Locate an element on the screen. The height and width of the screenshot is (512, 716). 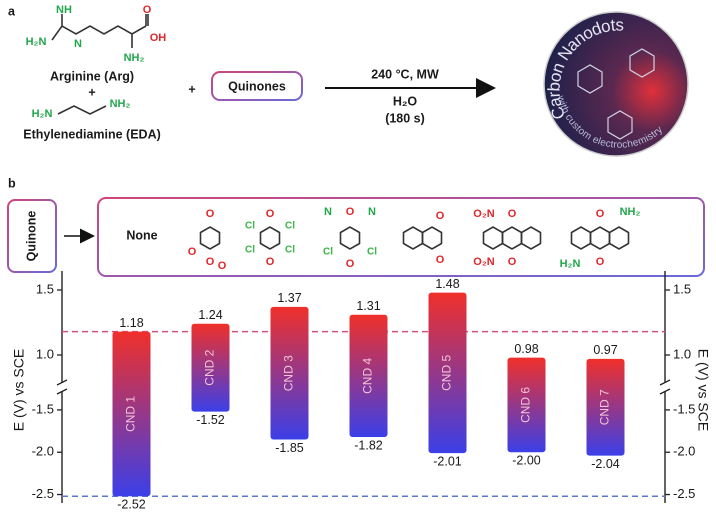
atom-label: OH is located at coordinates (158, 38).